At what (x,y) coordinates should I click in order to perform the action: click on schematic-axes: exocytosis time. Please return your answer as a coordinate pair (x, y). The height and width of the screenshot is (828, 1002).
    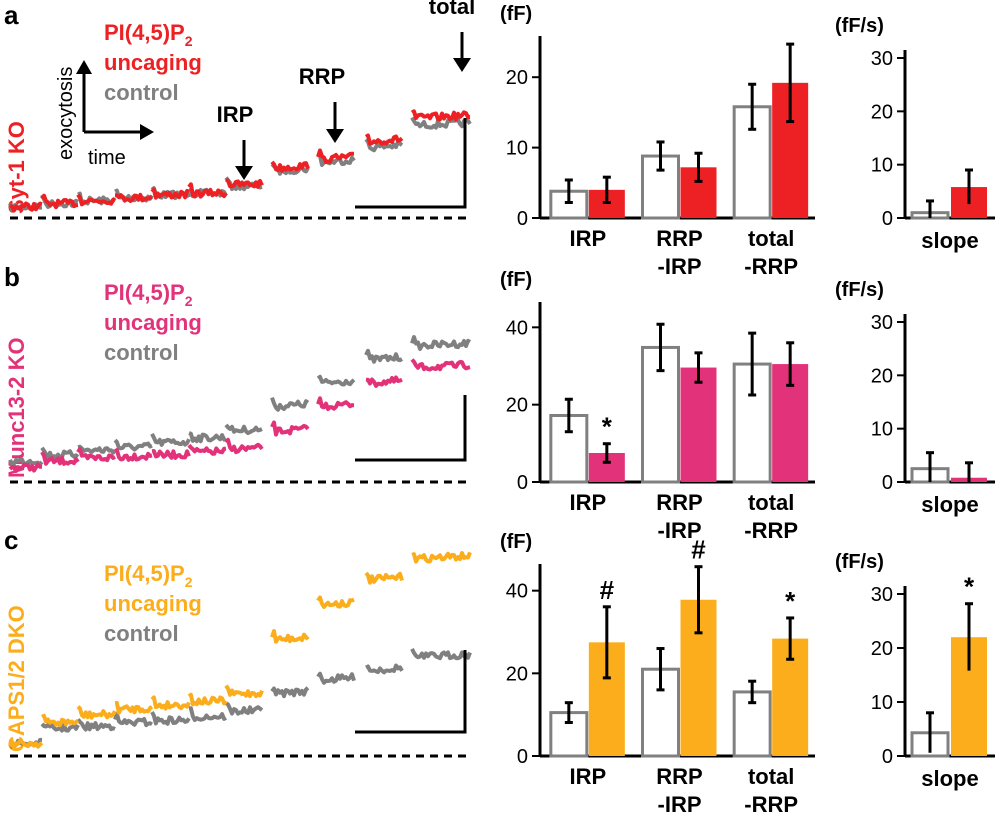
    Looking at the image, I should click on (104, 114).